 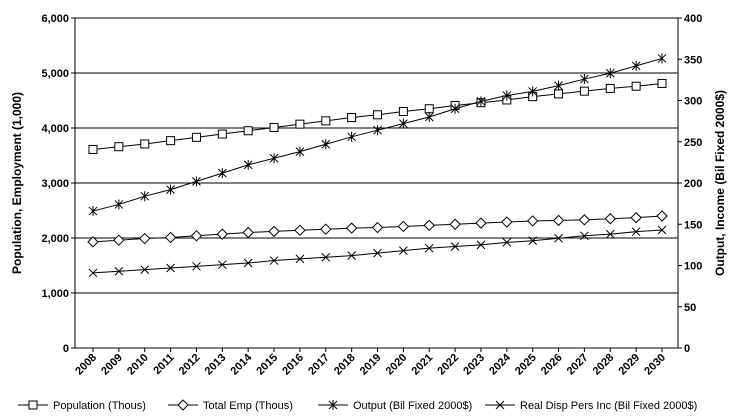 What do you see at coordinates (163, 364) in the screenshot?
I see `x-tick-label: 2011` at bounding box center [163, 364].